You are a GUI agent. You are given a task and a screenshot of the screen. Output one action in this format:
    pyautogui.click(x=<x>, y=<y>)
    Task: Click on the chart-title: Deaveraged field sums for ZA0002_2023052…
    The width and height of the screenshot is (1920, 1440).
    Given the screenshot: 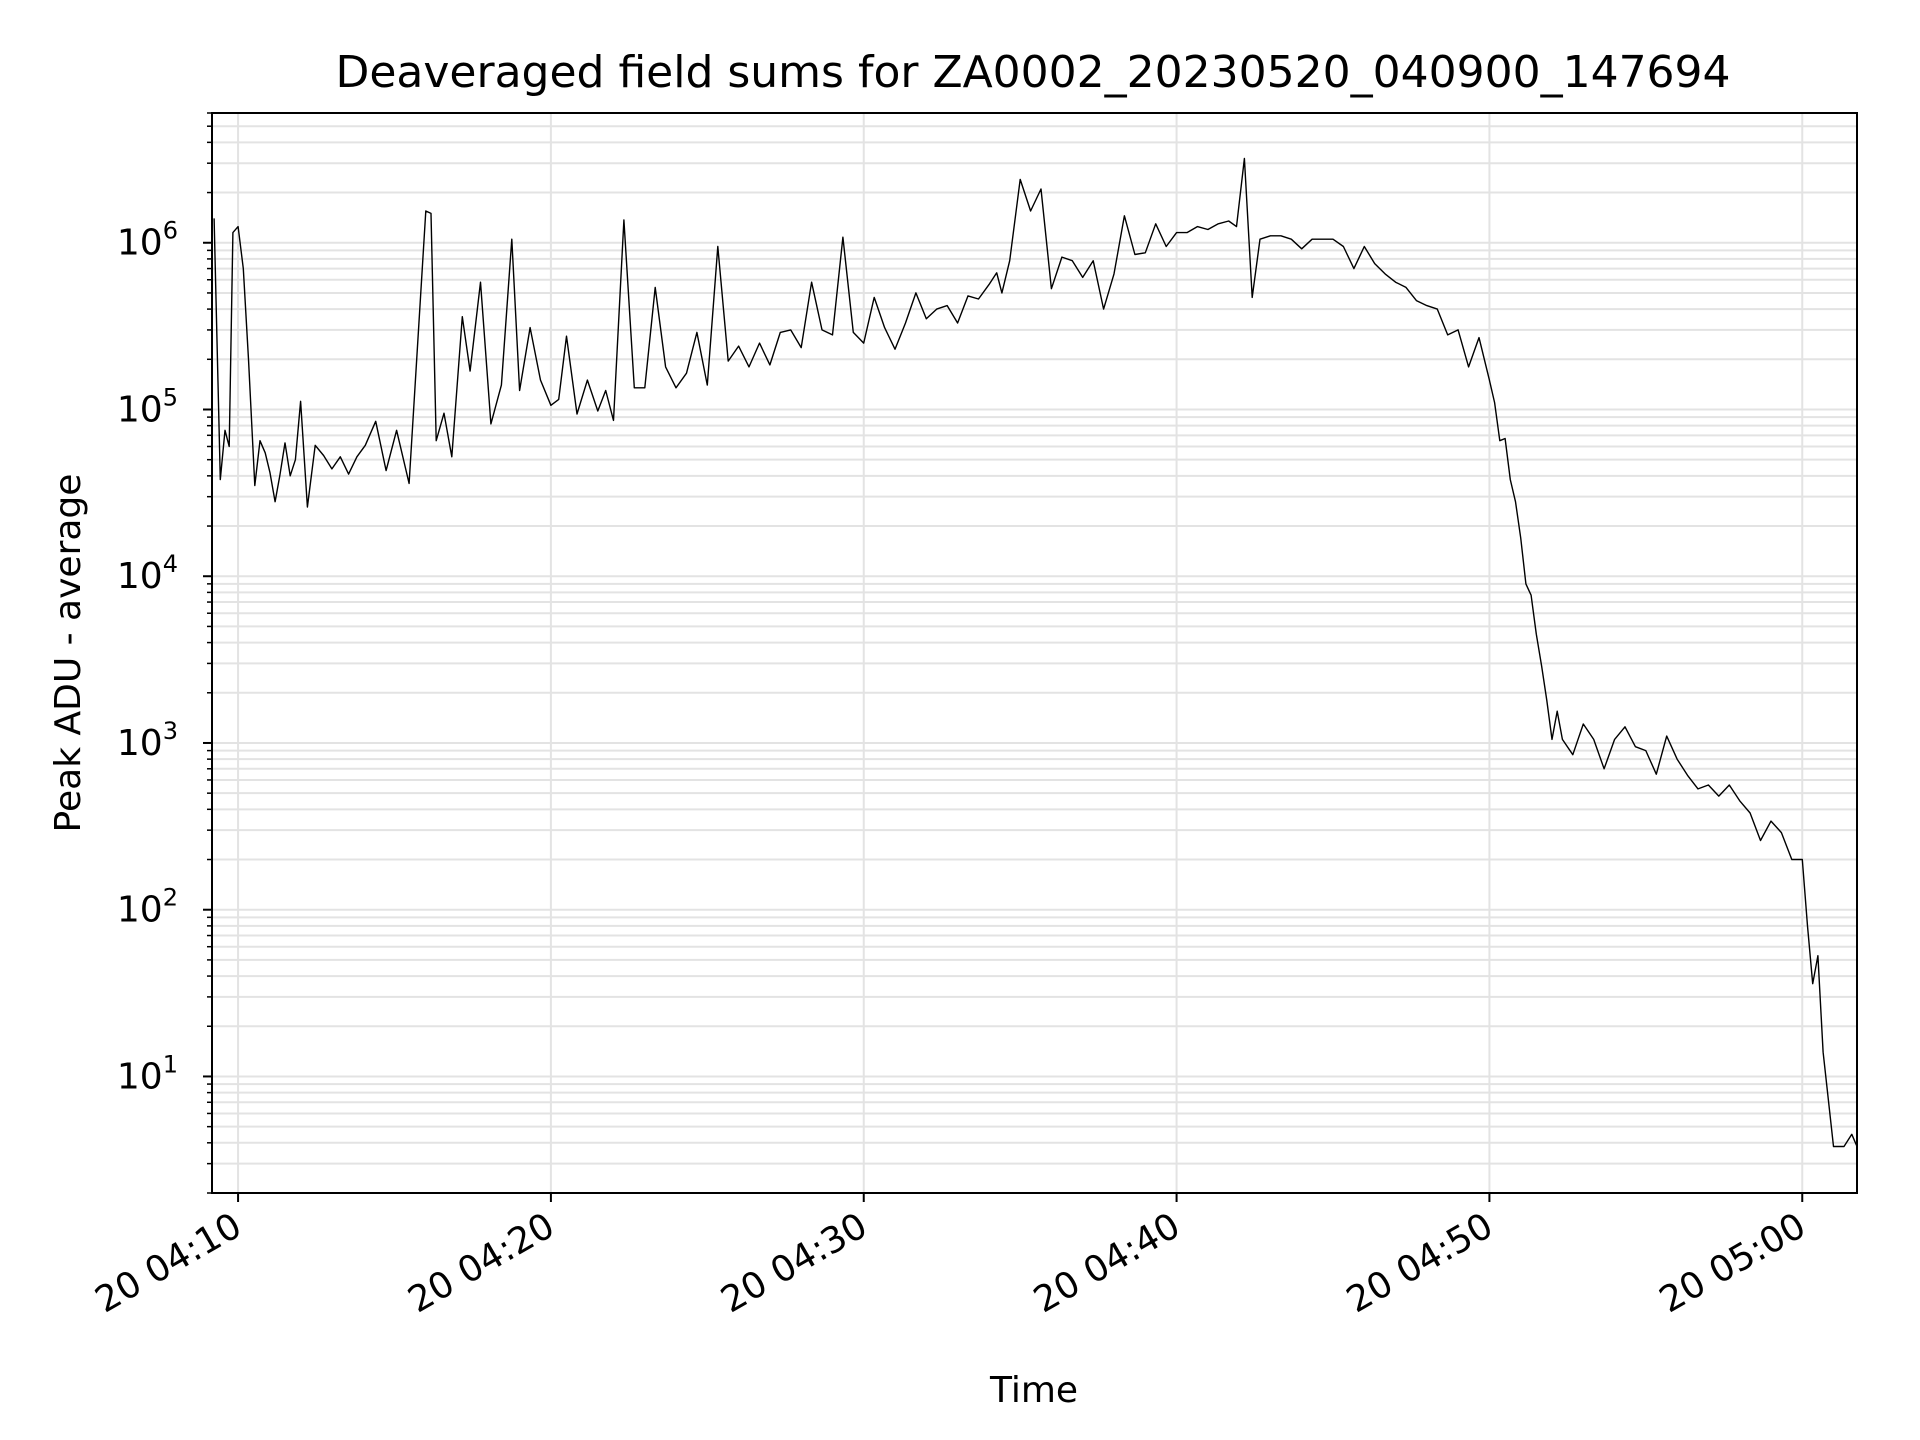 What is the action you would take?
    pyautogui.click(x=1032, y=72)
    